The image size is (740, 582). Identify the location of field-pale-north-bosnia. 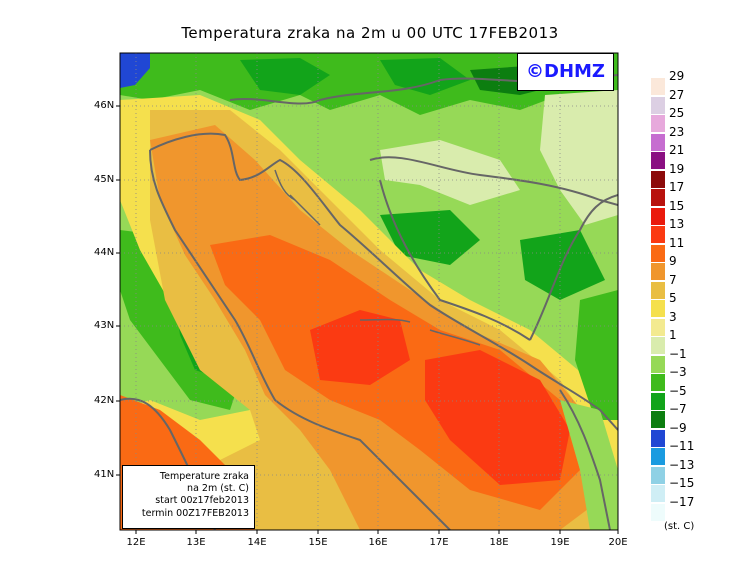
(450, 172).